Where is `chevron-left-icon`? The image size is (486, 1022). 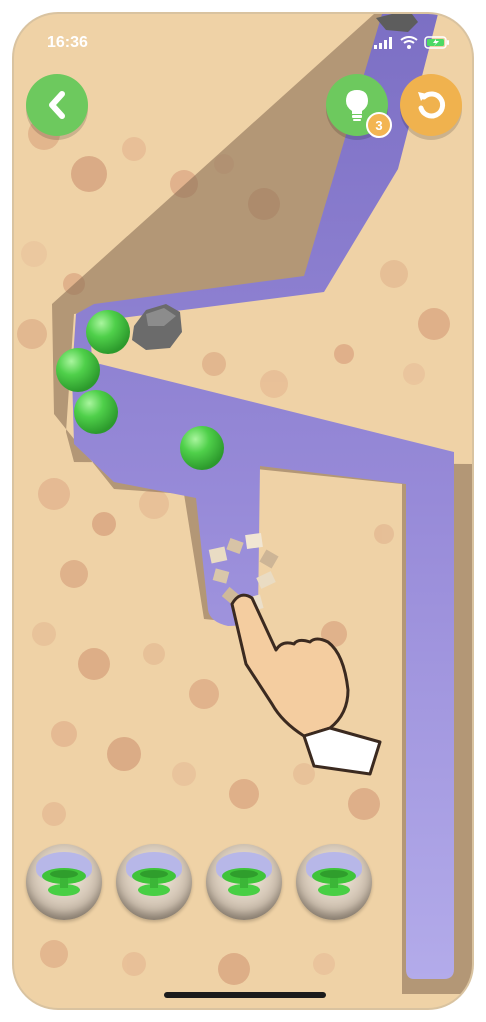 chevron-left-icon is located at coordinates (57, 105).